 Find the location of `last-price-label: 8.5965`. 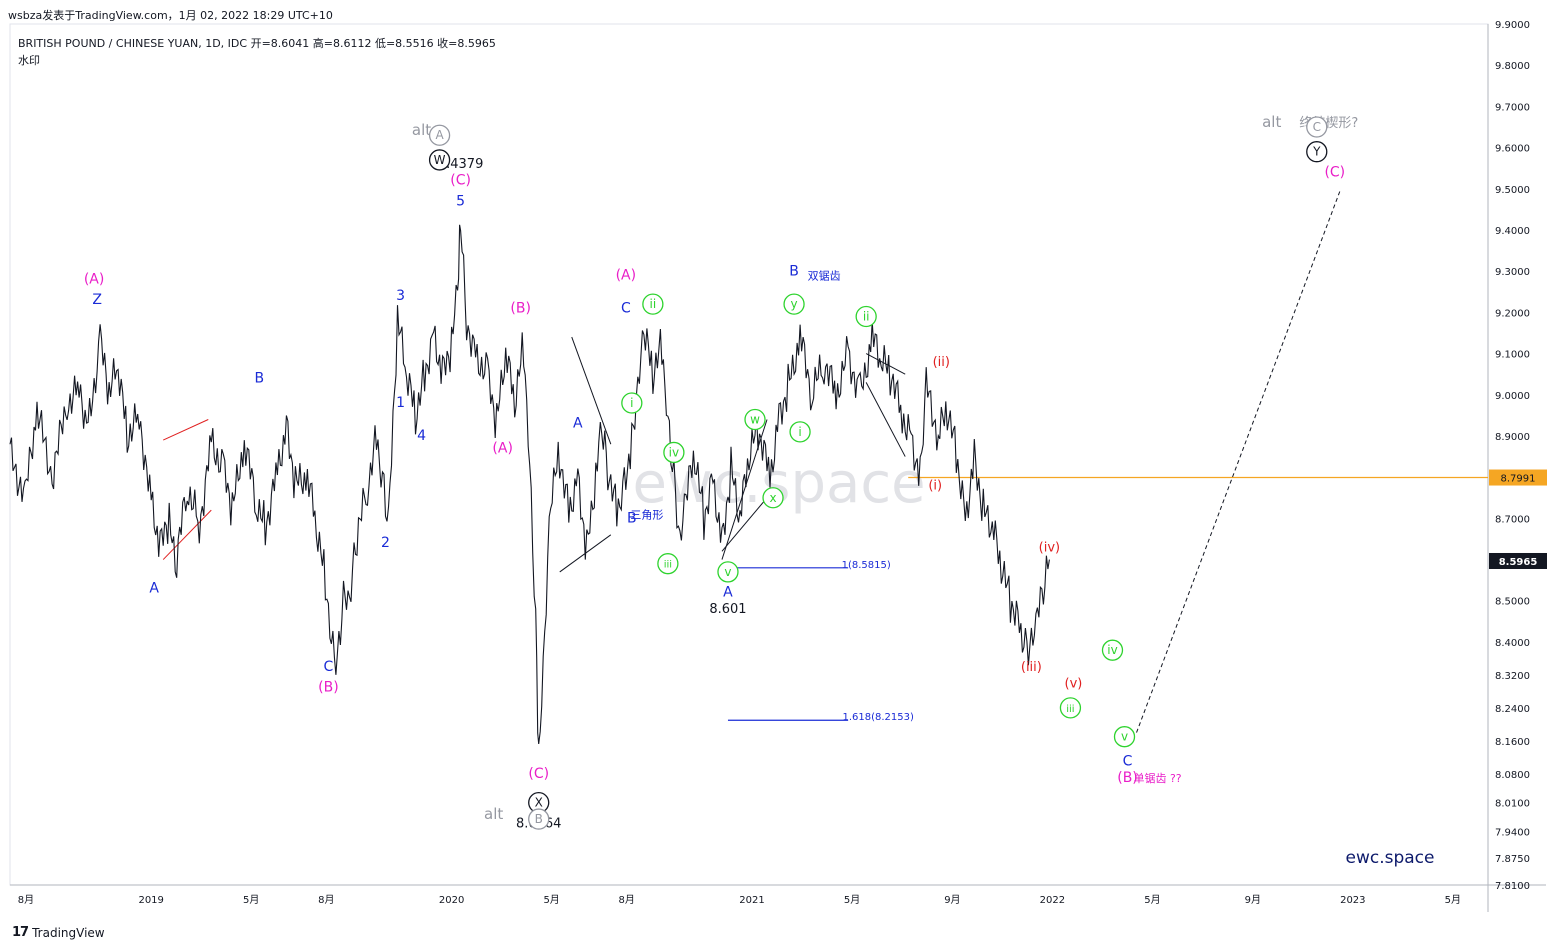

last-price-label: 8.5965 is located at coordinates (1518, 562).